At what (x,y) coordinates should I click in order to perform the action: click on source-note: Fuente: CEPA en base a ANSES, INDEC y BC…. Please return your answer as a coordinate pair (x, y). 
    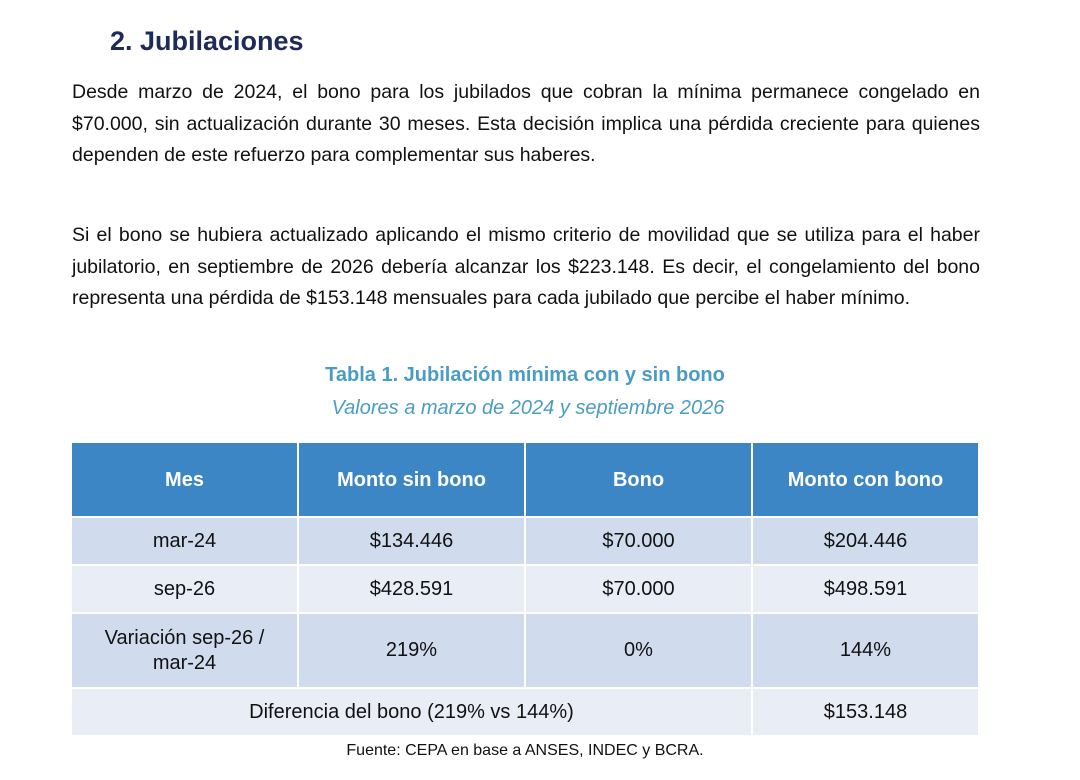
    Looking at the image, I should click on (525, 750).